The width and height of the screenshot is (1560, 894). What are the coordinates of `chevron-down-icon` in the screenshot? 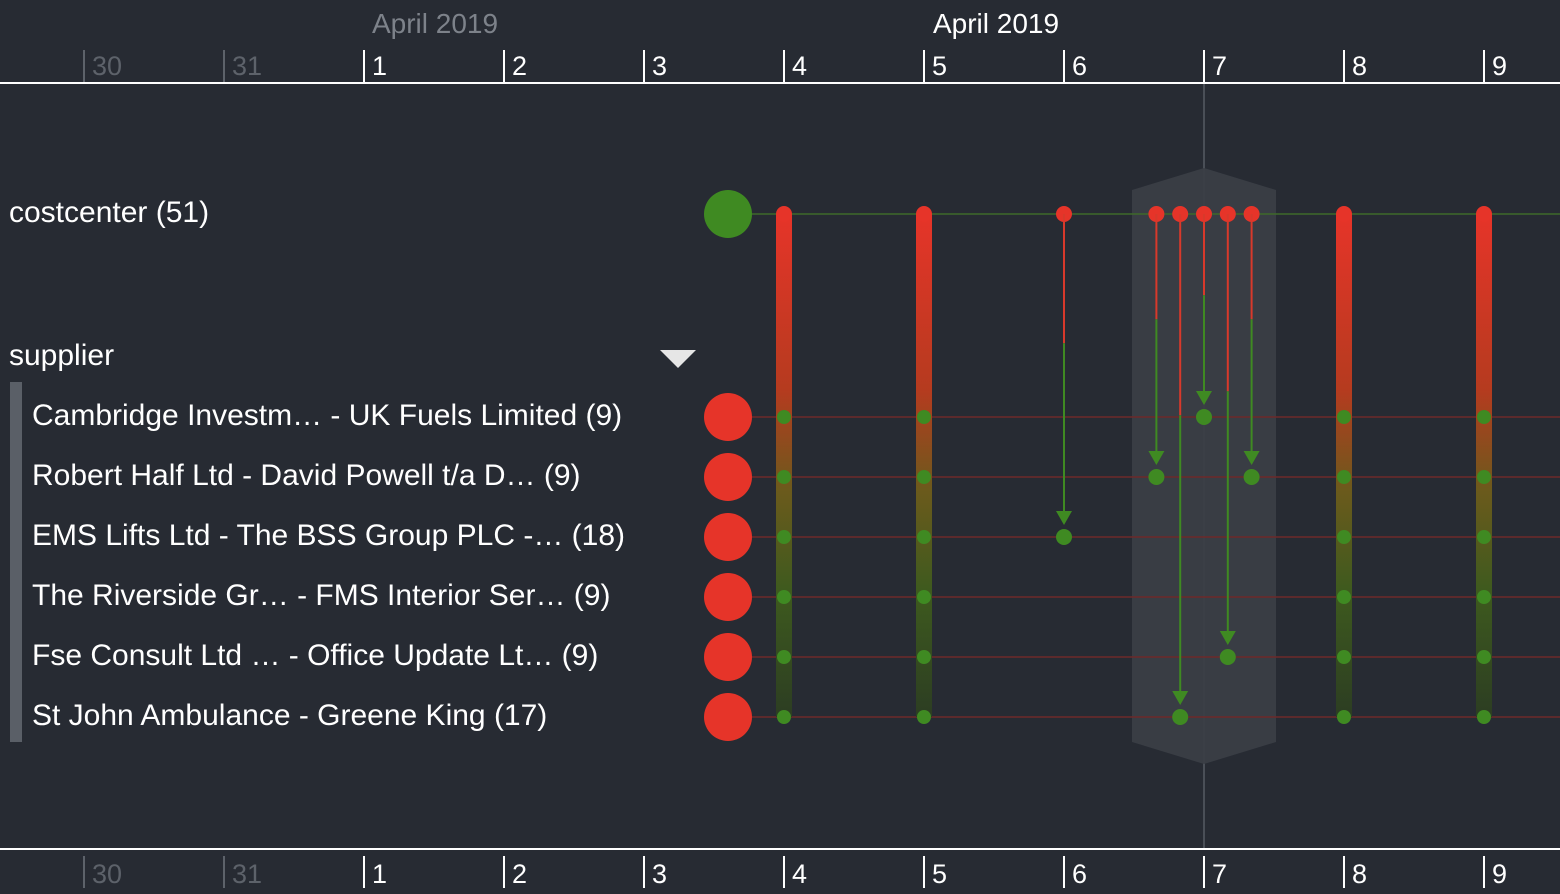 It's located at (678, 359).